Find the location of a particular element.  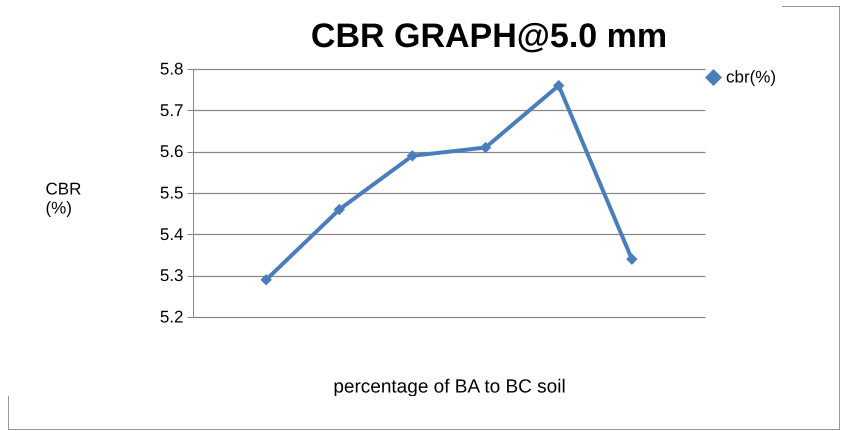

y-tick-label: 5.3 is located at coordinates (172, 276).